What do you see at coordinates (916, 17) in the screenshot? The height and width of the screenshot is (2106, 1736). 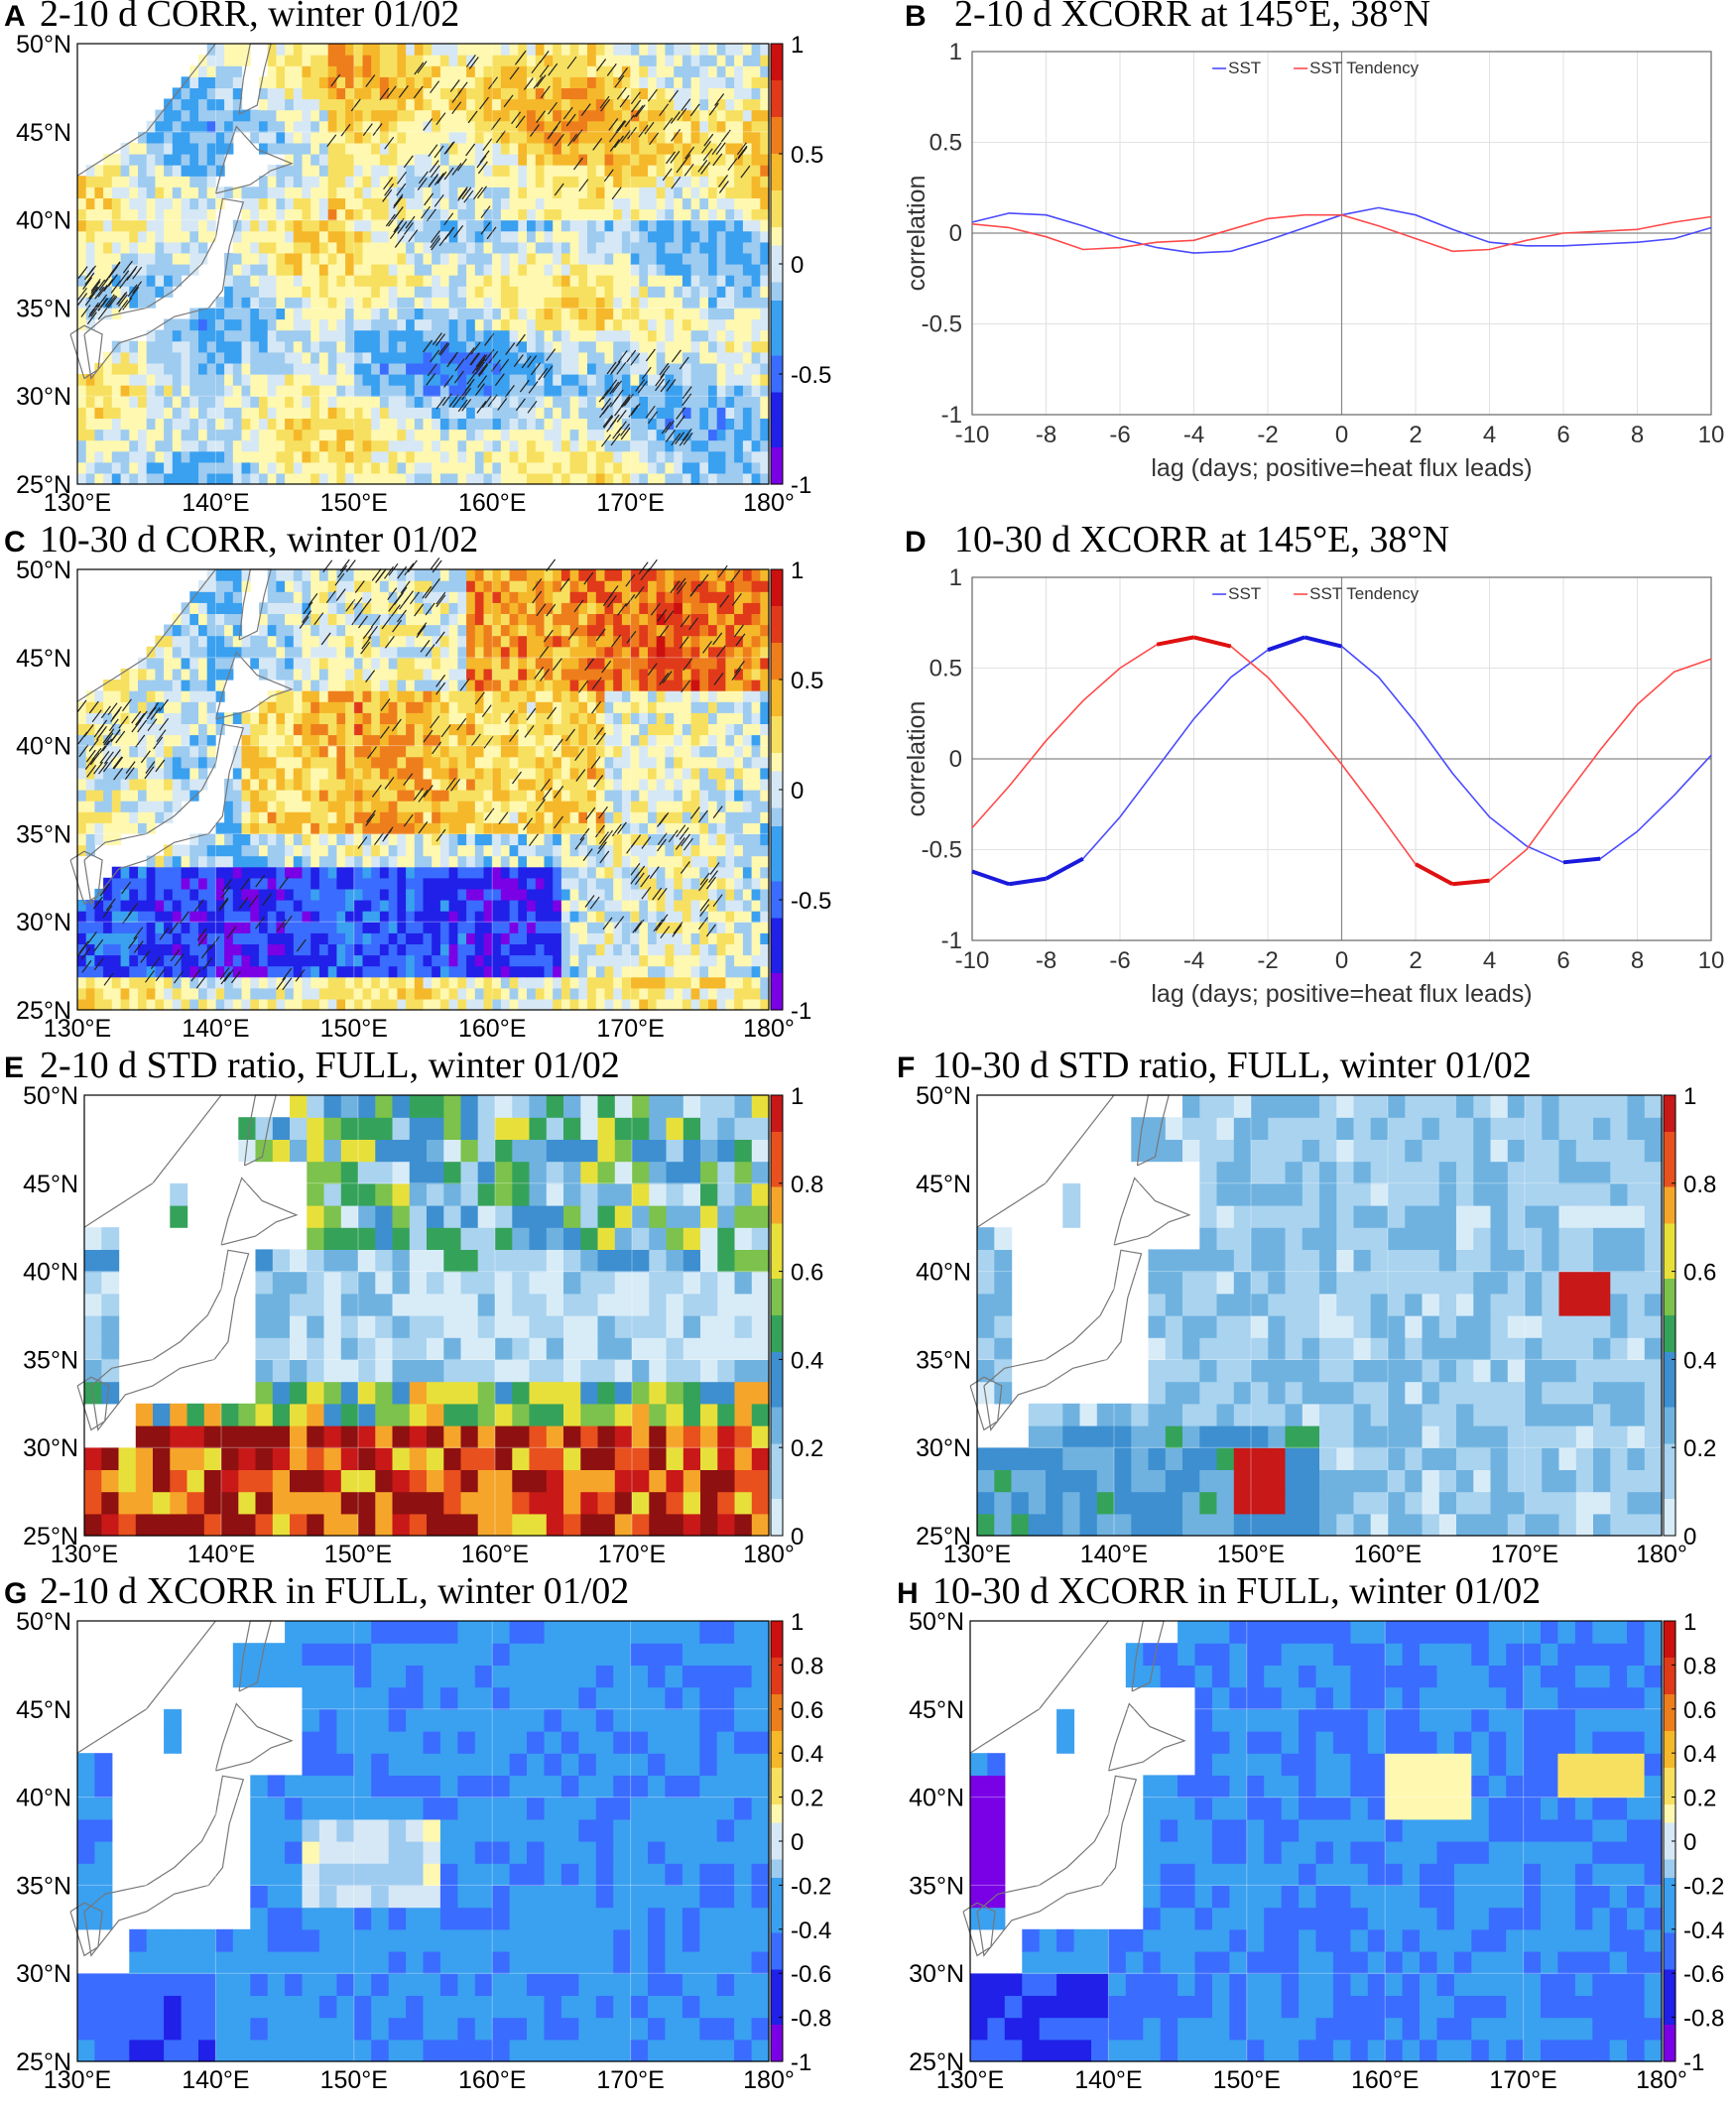 I see `panel-B-letter: B` at bounding box center [916, 17].